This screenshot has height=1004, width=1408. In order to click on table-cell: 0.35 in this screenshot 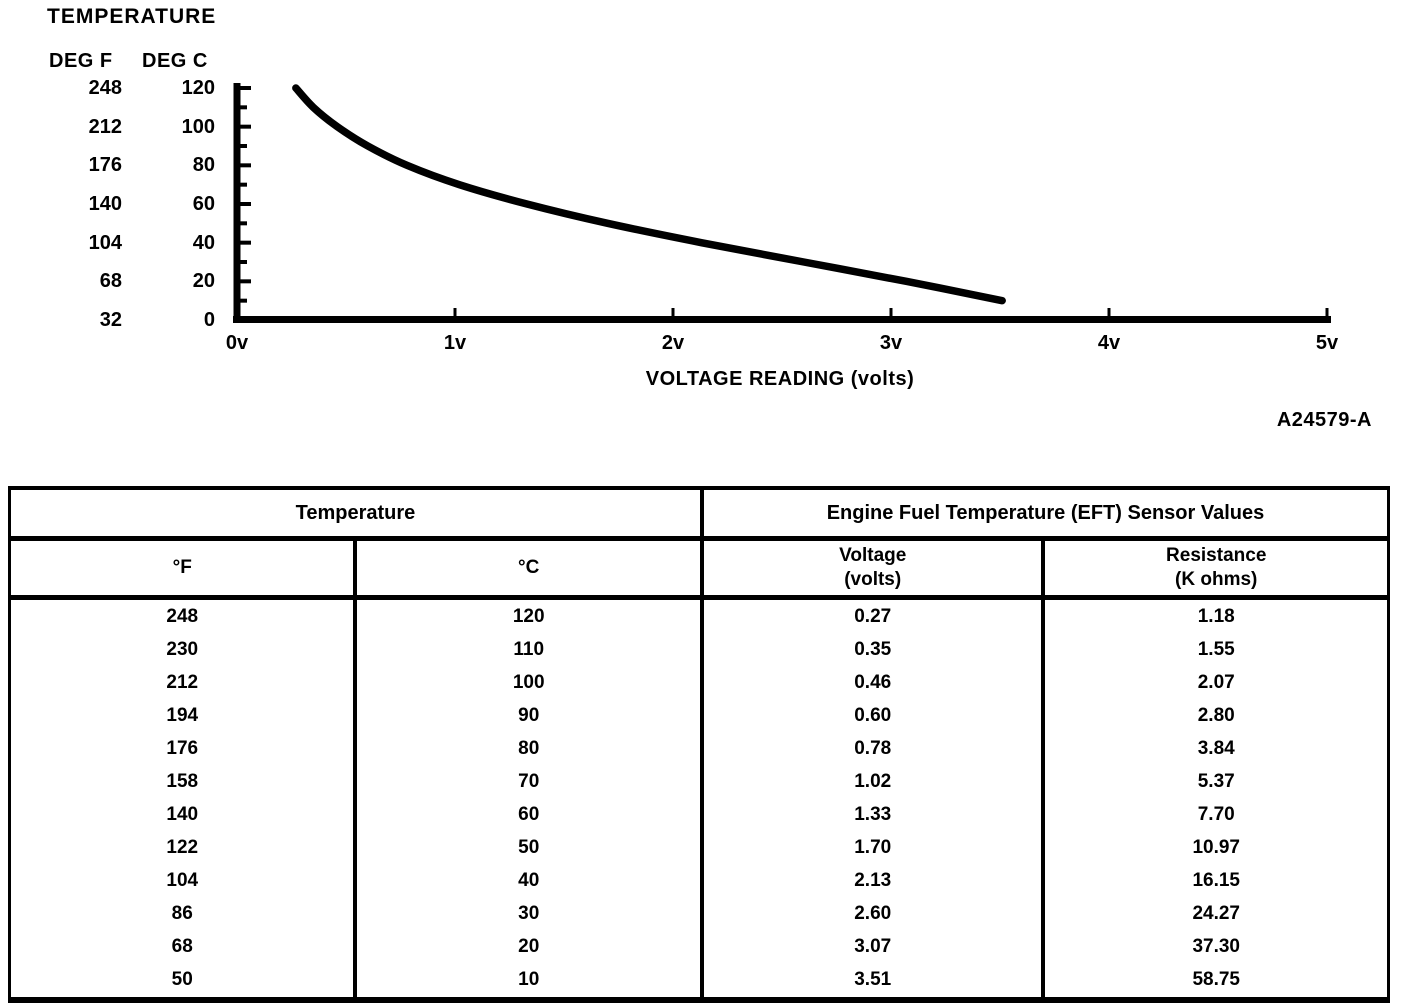, I will do `click(873, 649)`.